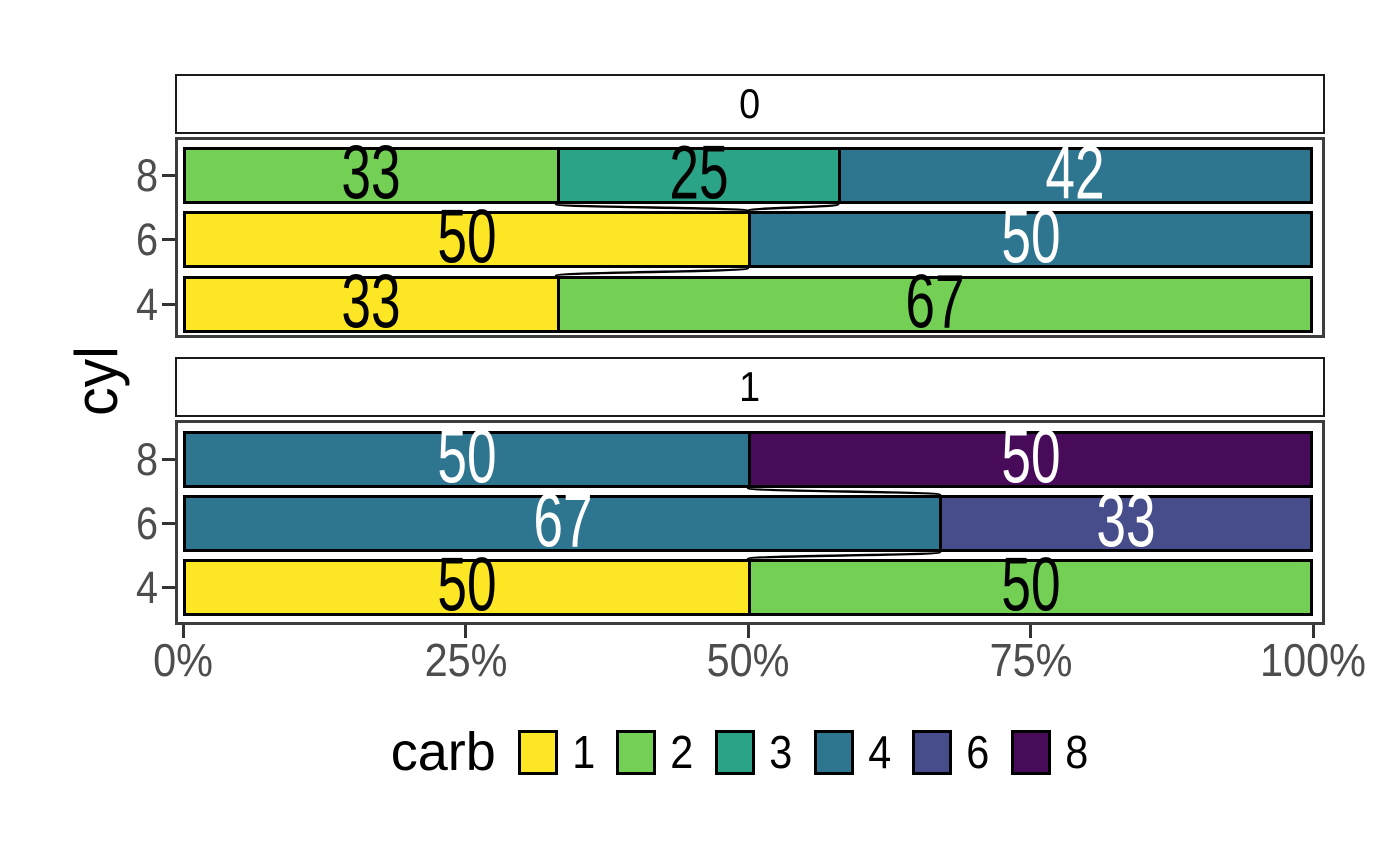  I want to click on bar-value-label: 25, so click(699, 173).